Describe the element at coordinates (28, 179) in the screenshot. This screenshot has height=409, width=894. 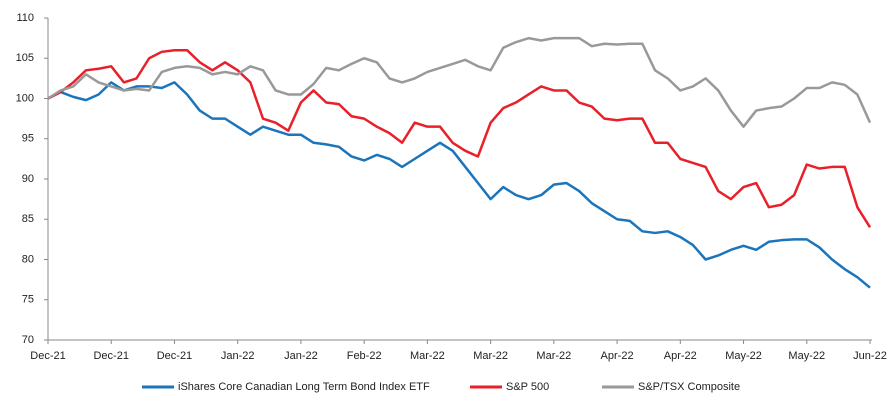
I see `y-tick-label: 90` at that location.